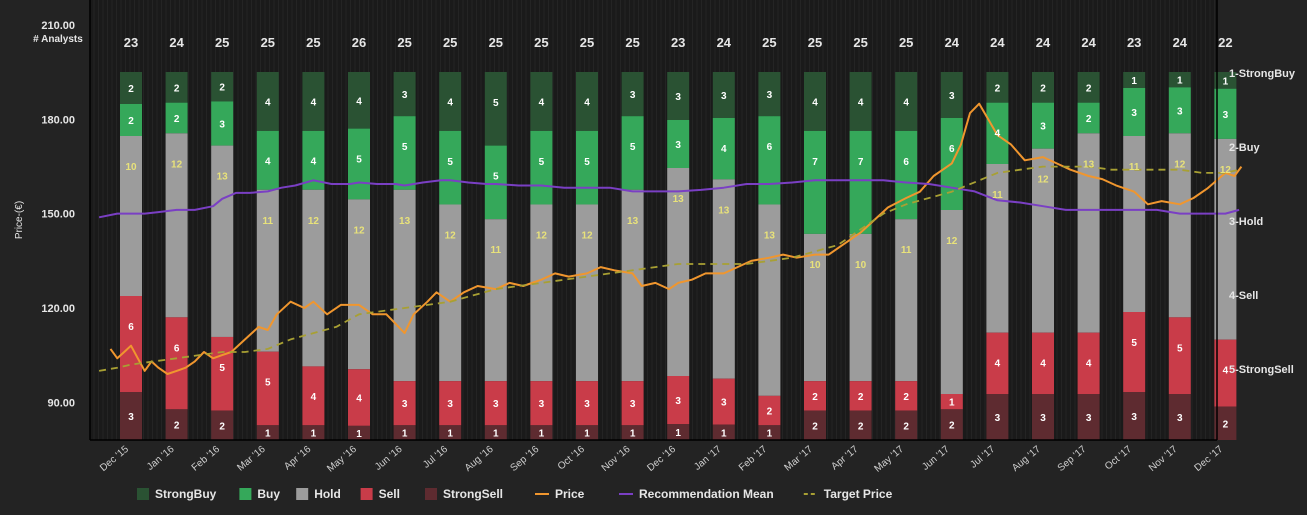  Describe the element at coordinates (997, 195) in the screenshot. I see `bar-value-label: 11` at that location.